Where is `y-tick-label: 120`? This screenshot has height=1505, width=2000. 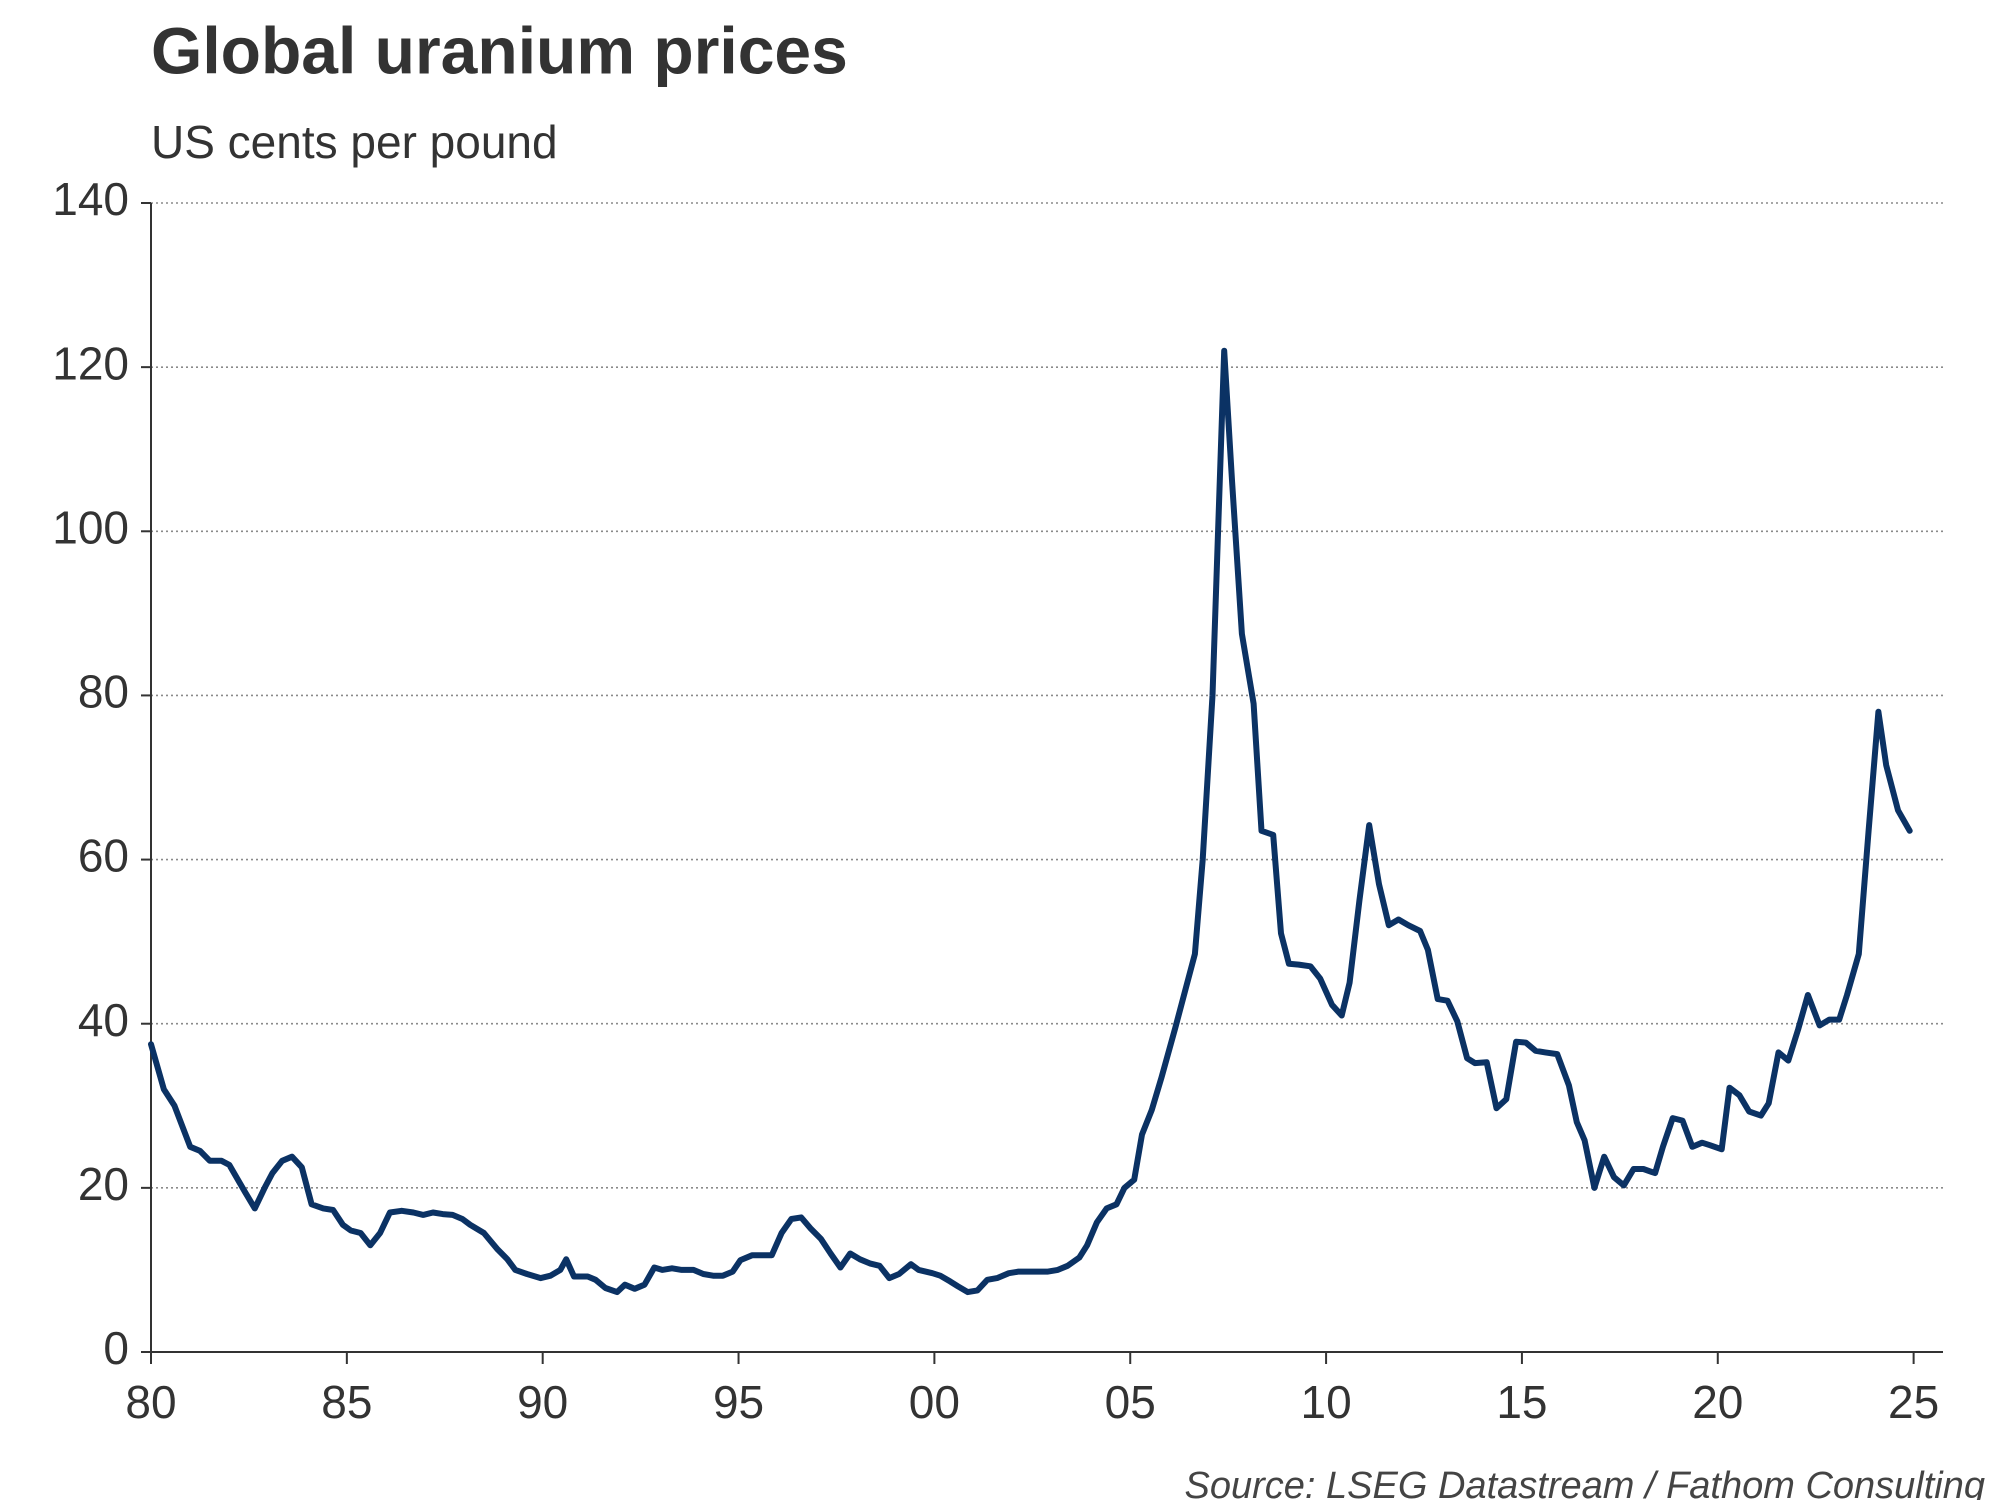
y-tick-label: 120 is located at coordinates (90, 363).